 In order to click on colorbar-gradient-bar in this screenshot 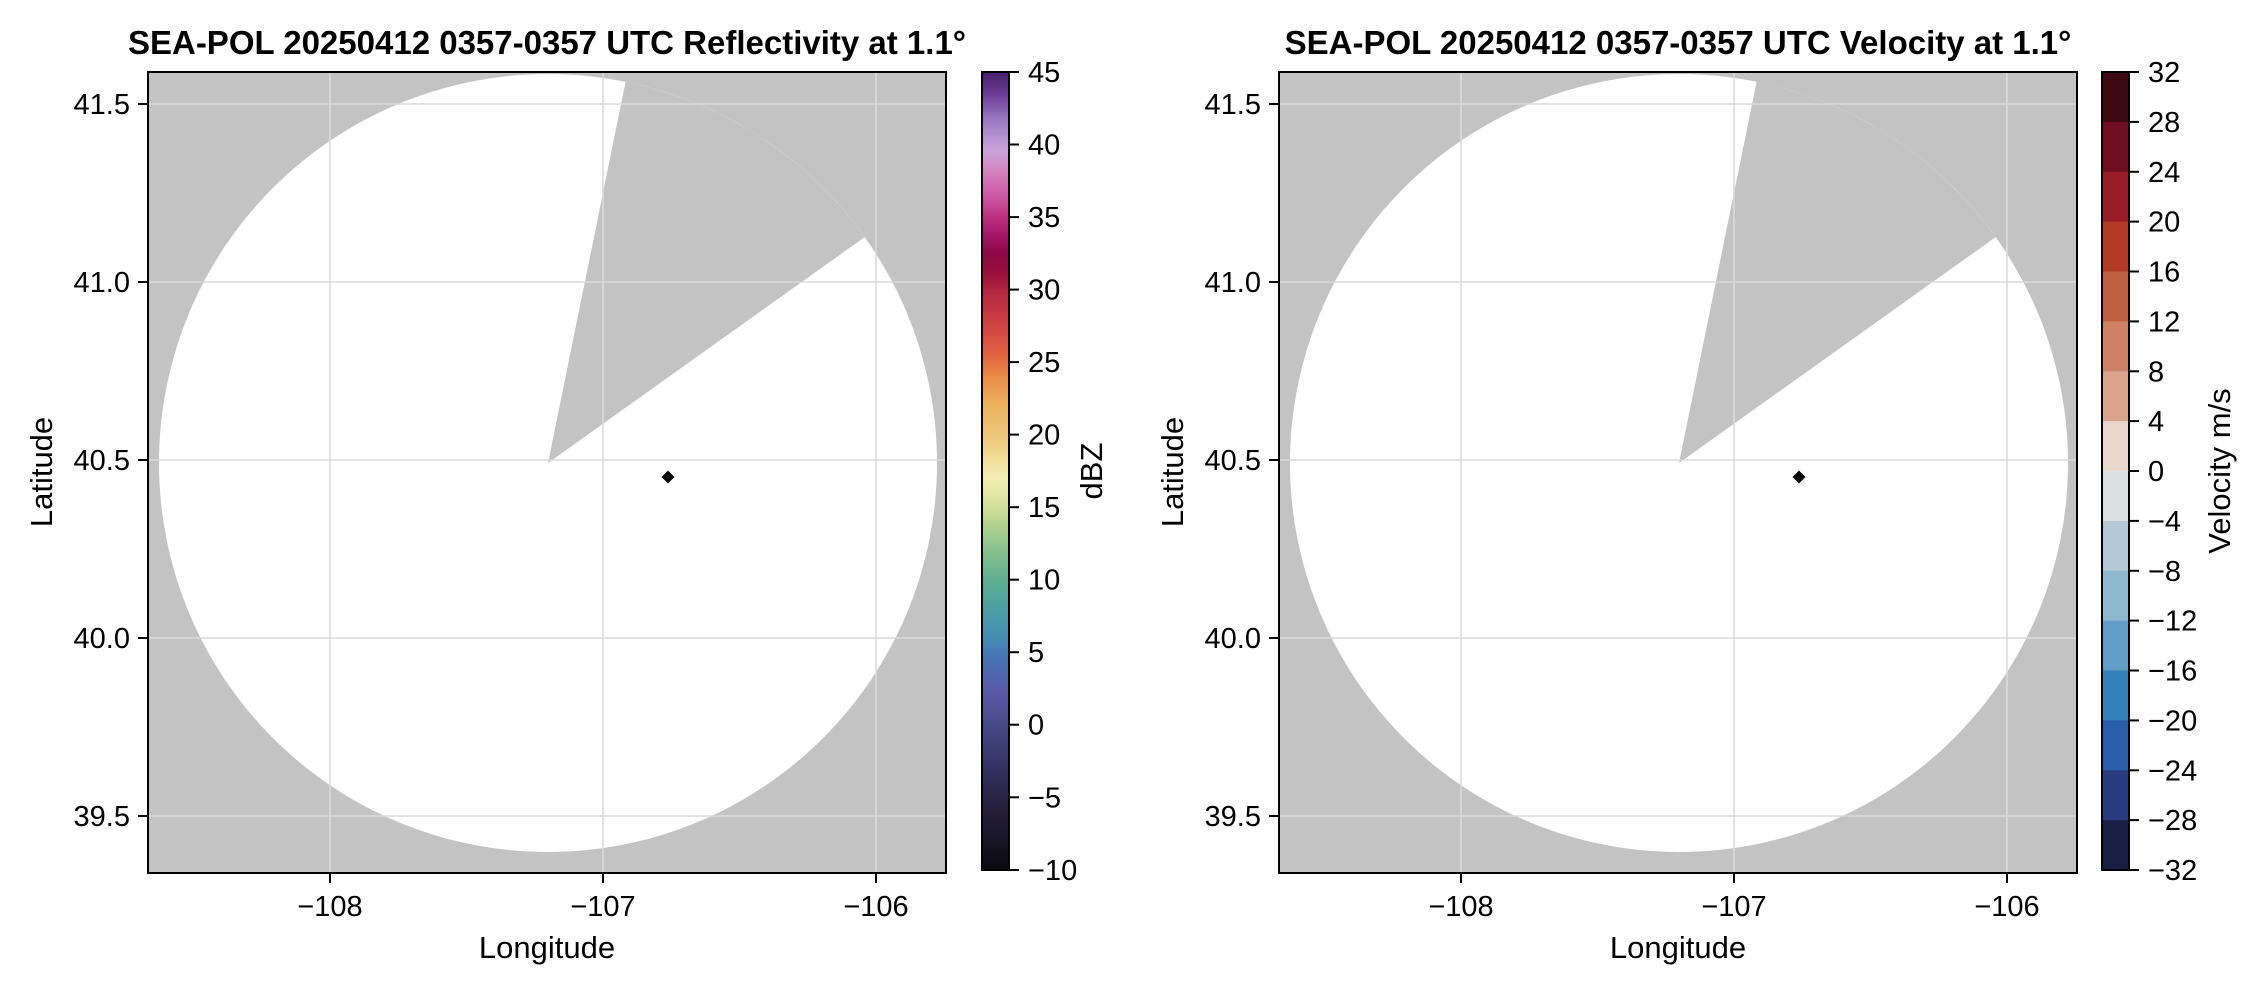, I will do `click(995, 471)`.